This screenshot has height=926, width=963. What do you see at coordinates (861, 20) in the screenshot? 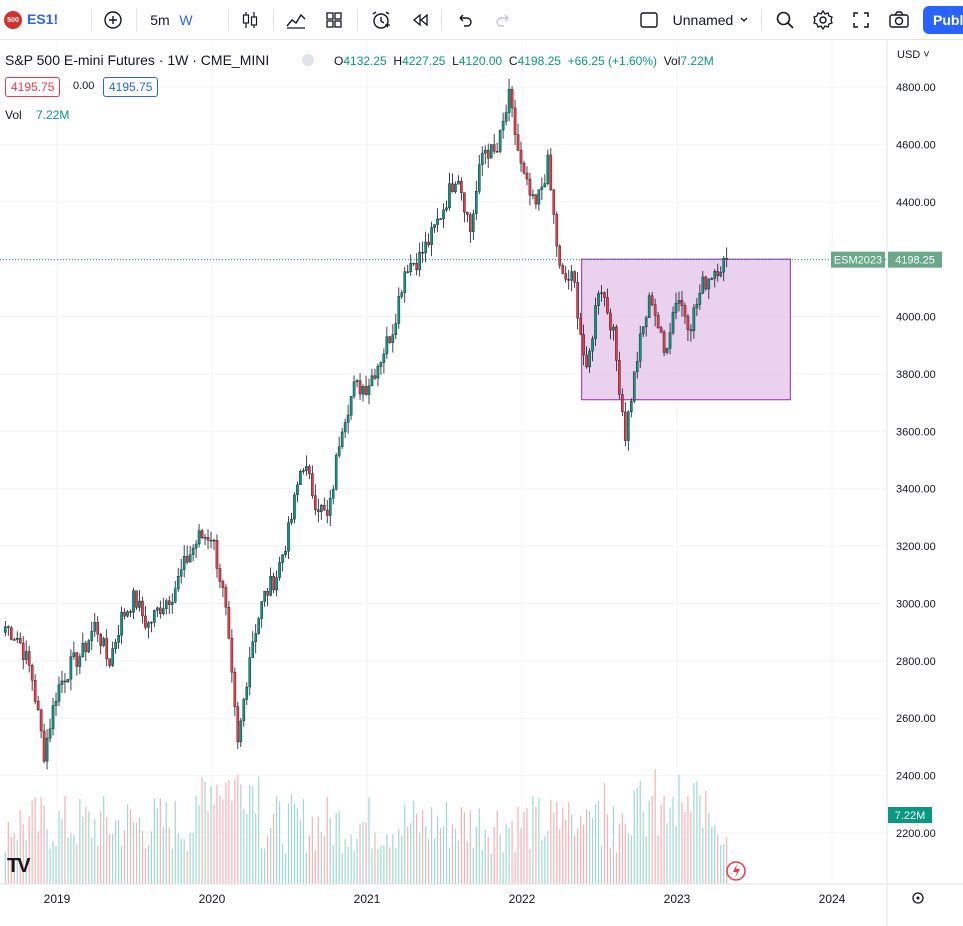
I see `fullscreen-icon` at bounding box center [861, 20].